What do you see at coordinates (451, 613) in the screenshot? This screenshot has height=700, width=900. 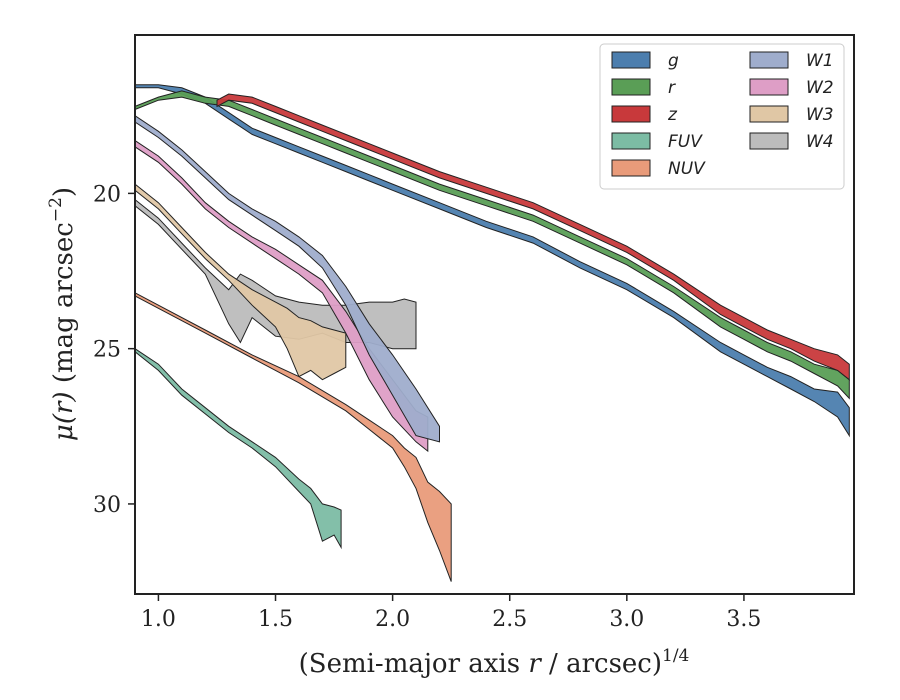 I see `x-ticks: 1.0 1.5 2.0 2.5 3.0 3.5` at bounding box center [451, 613].